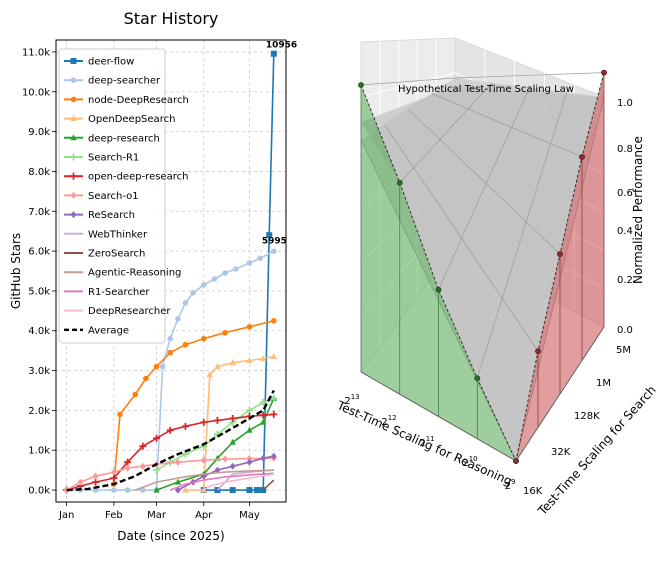 The height and width of the screenshot is (563, 663). What do you see at coordinates (482, 394) in the screenshot?
I see `floor-edge` at bounding box center [482, 394].